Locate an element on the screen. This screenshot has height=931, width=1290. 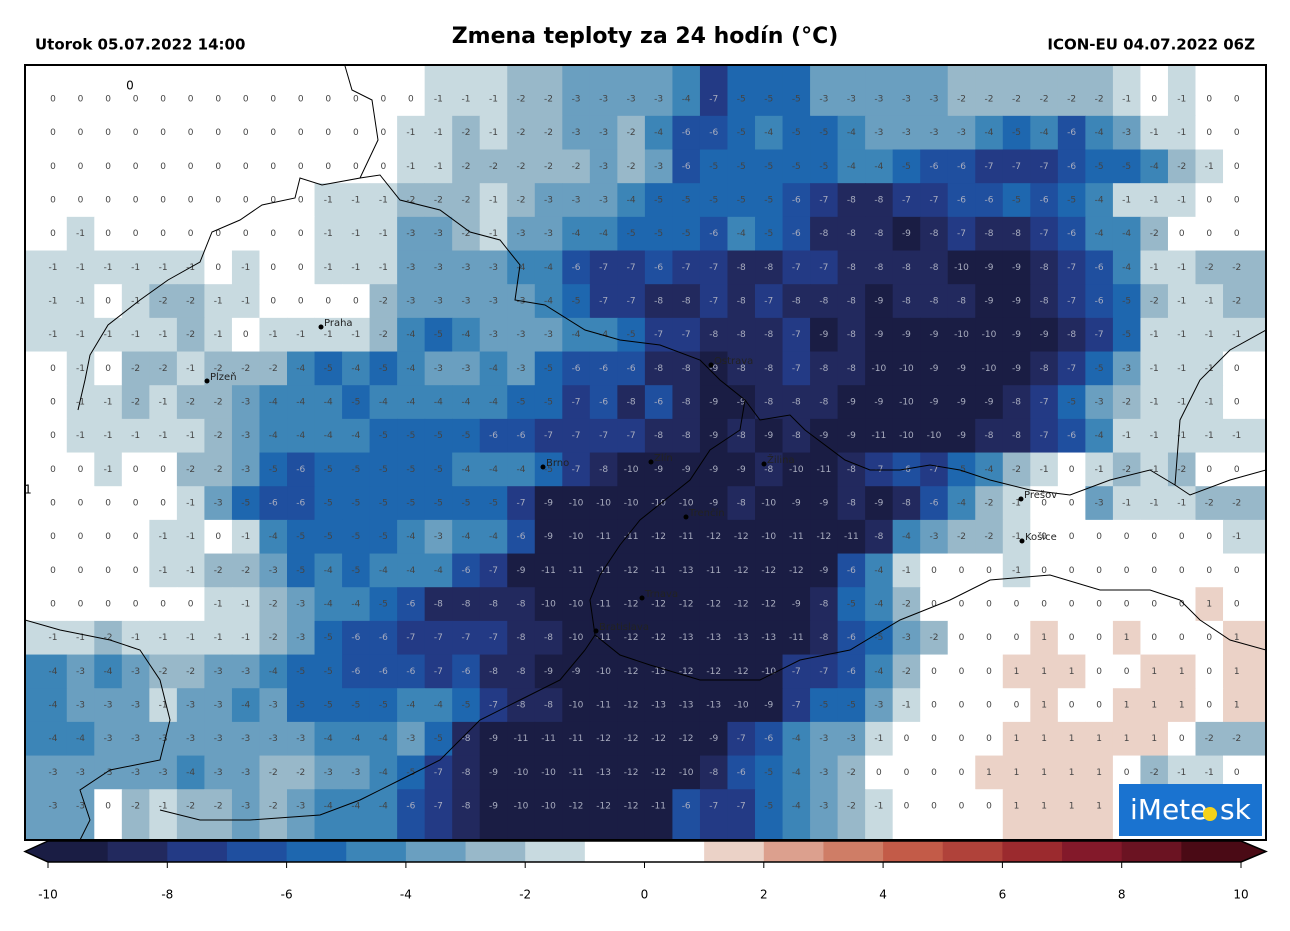
grid-value: 1 is located at coordinates (1044, 739).